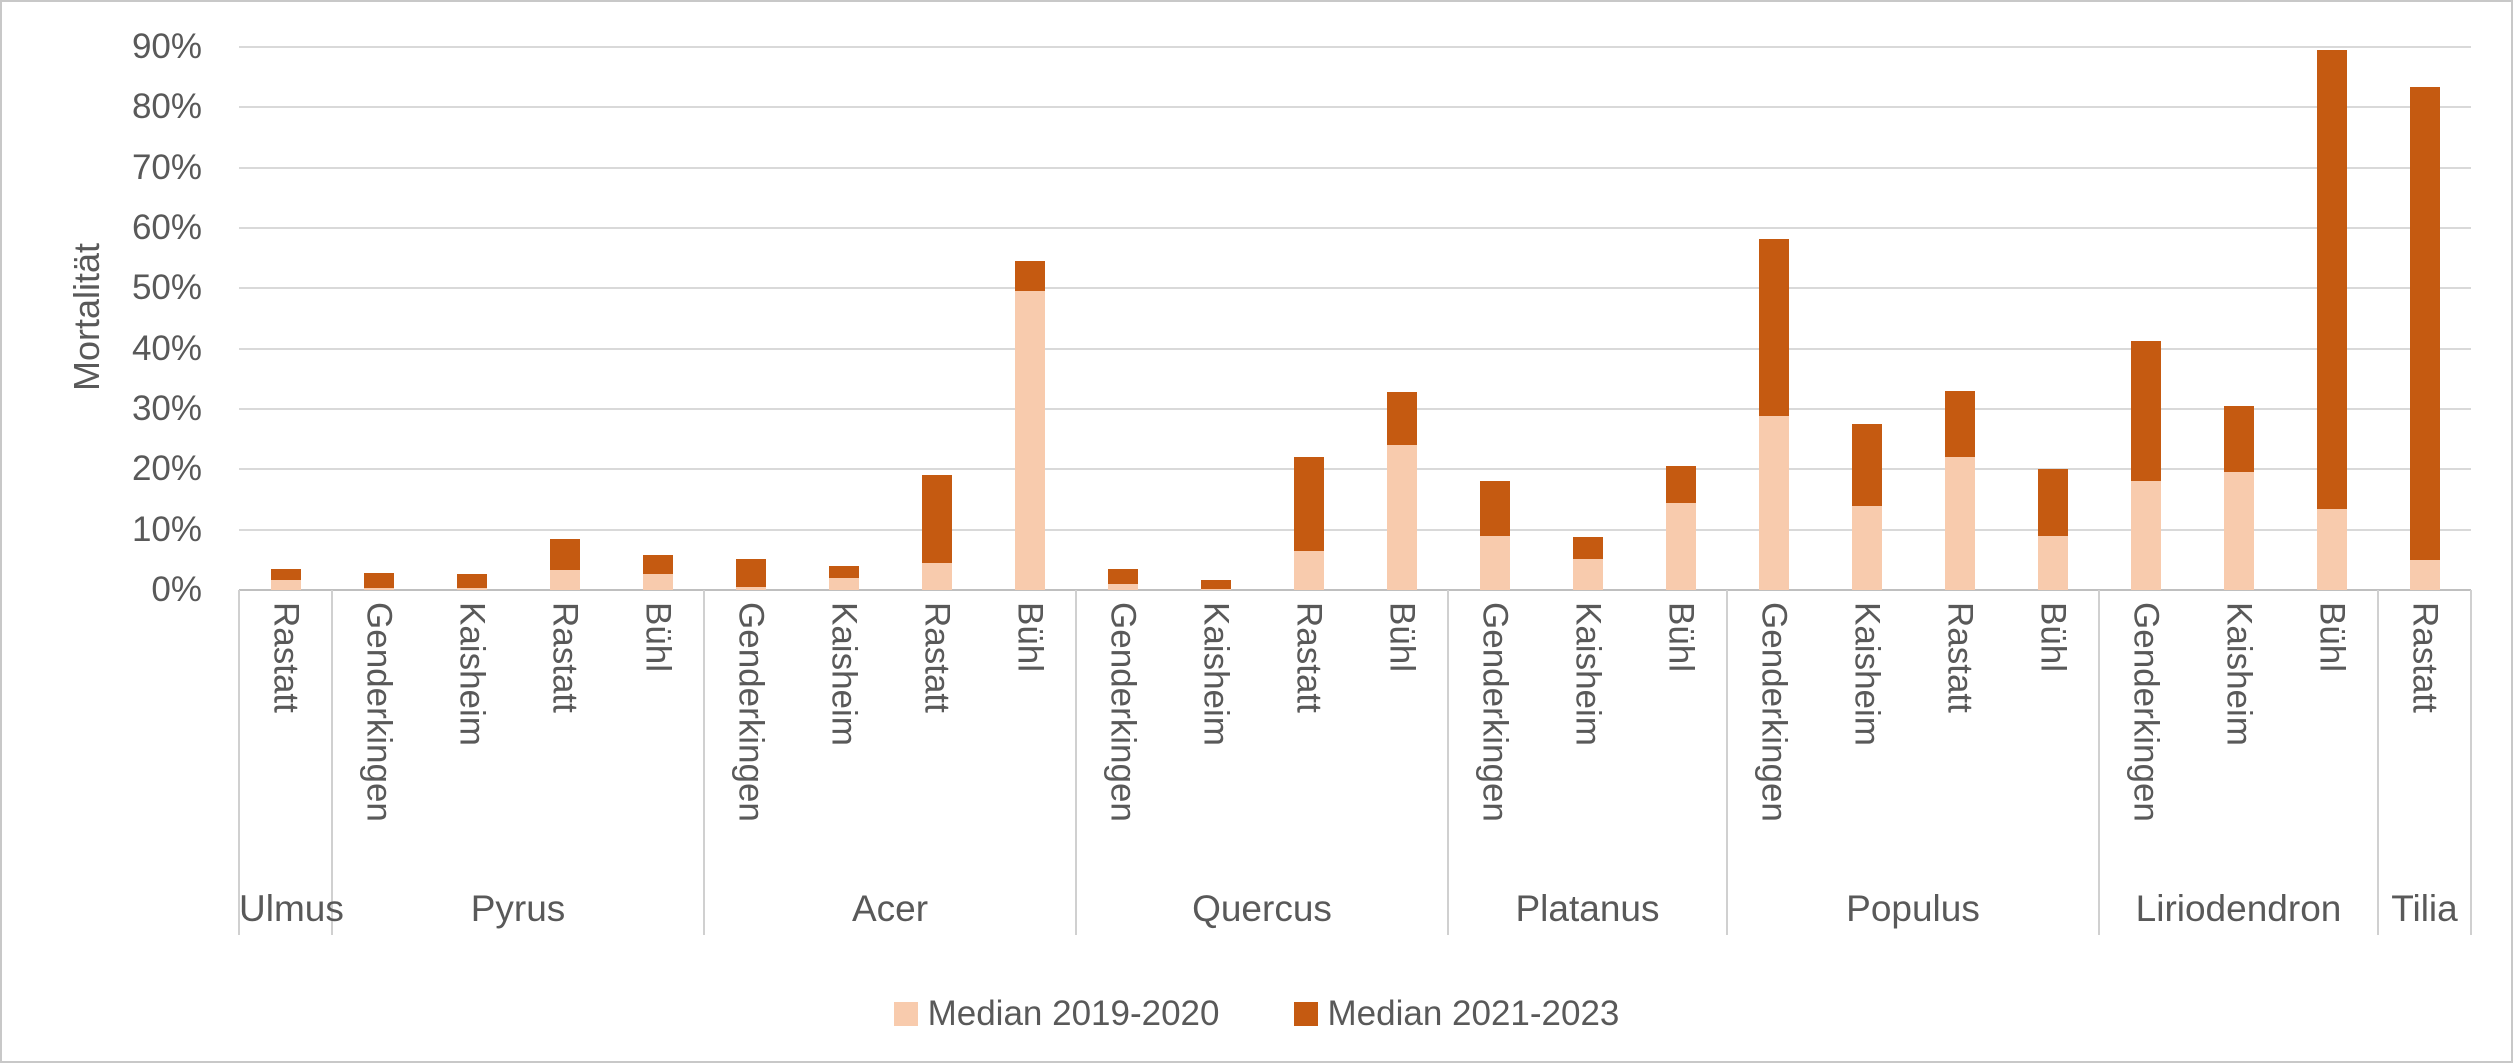 This screenshot has height=1063, width=2513. I want to click on legend-swatch-median-2021-2023, so click(1305, 1014).